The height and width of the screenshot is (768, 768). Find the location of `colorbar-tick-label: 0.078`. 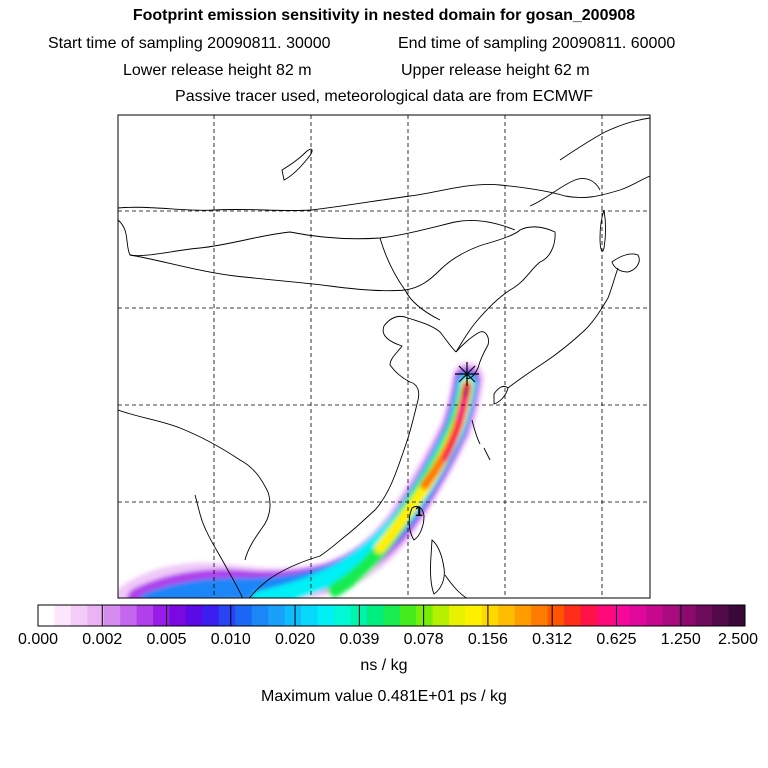

colorbar-tick-label: 0.078 is located at coordinates (423, 639).